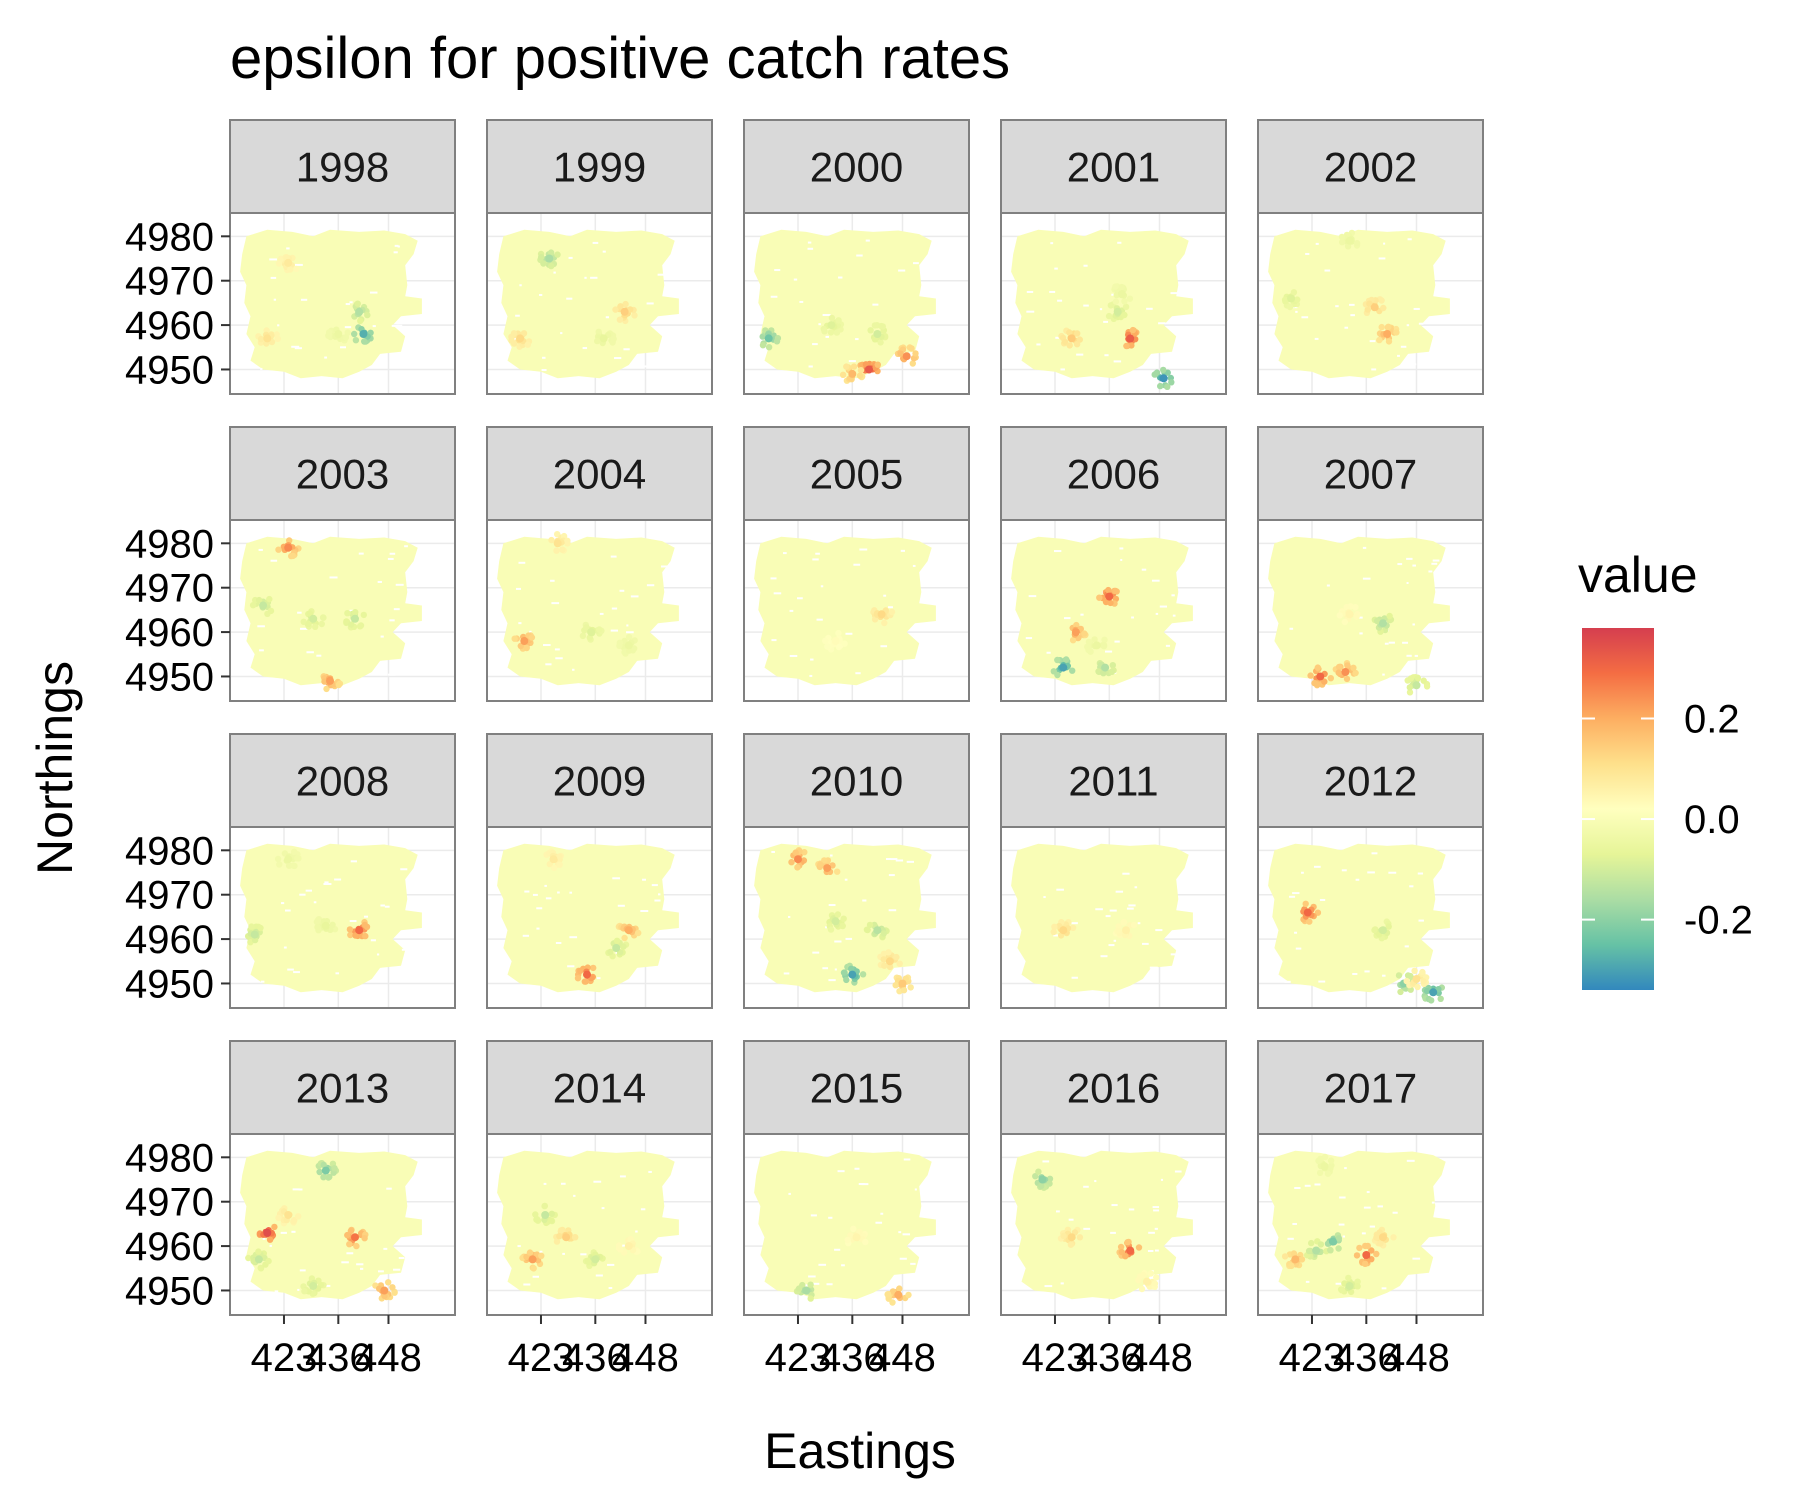 The width and height of the screenshot is (1800, 1500). What do you see at coordinates (1370, 257) in the screenshot?
I see `facet-panel-2002: 2002` at bounding box center [1370, 257].